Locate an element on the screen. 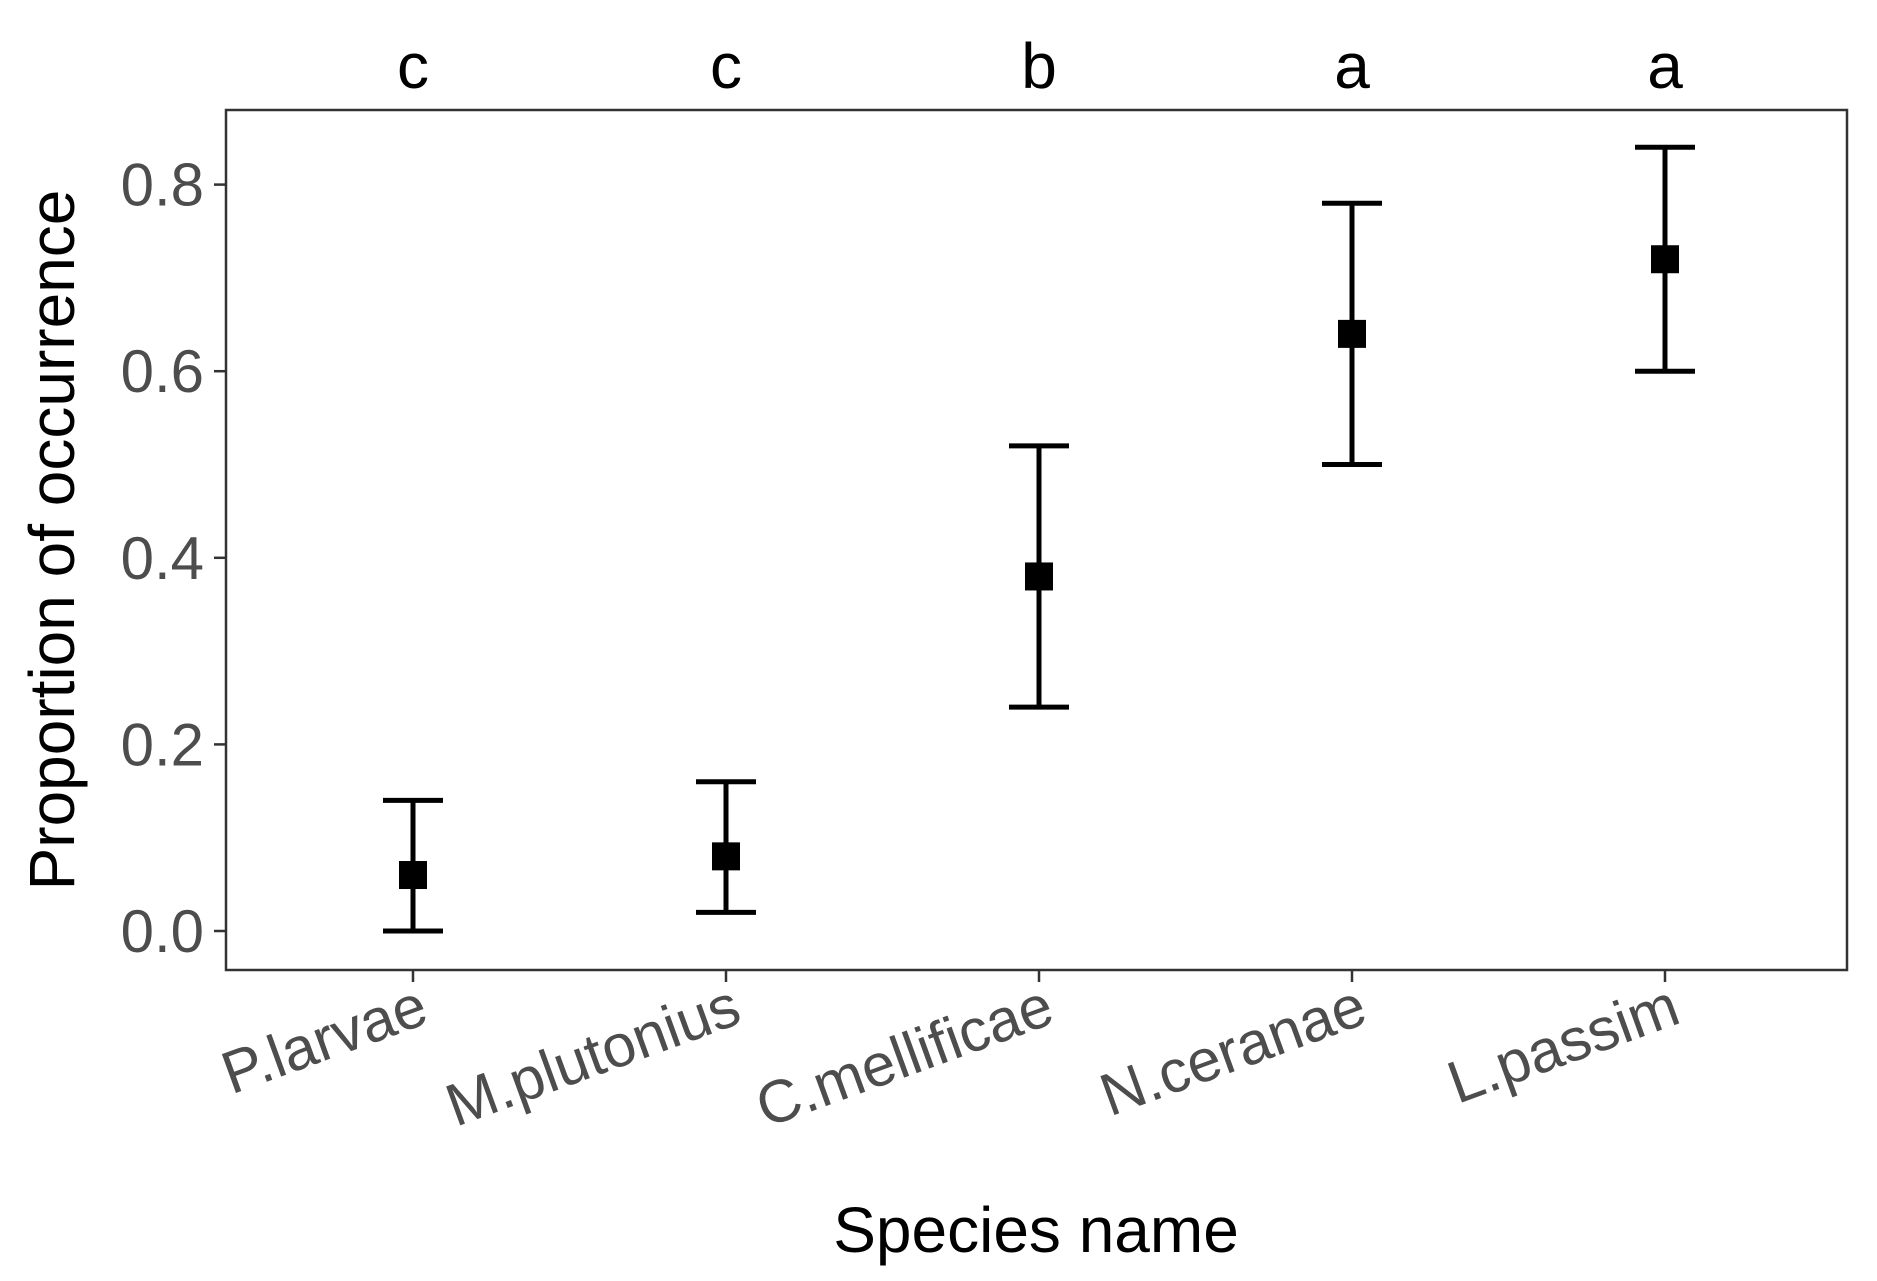 This screenshot has width=1877, height=1281. y-tick-label: 0.4 is located at coordinates (162, 558).